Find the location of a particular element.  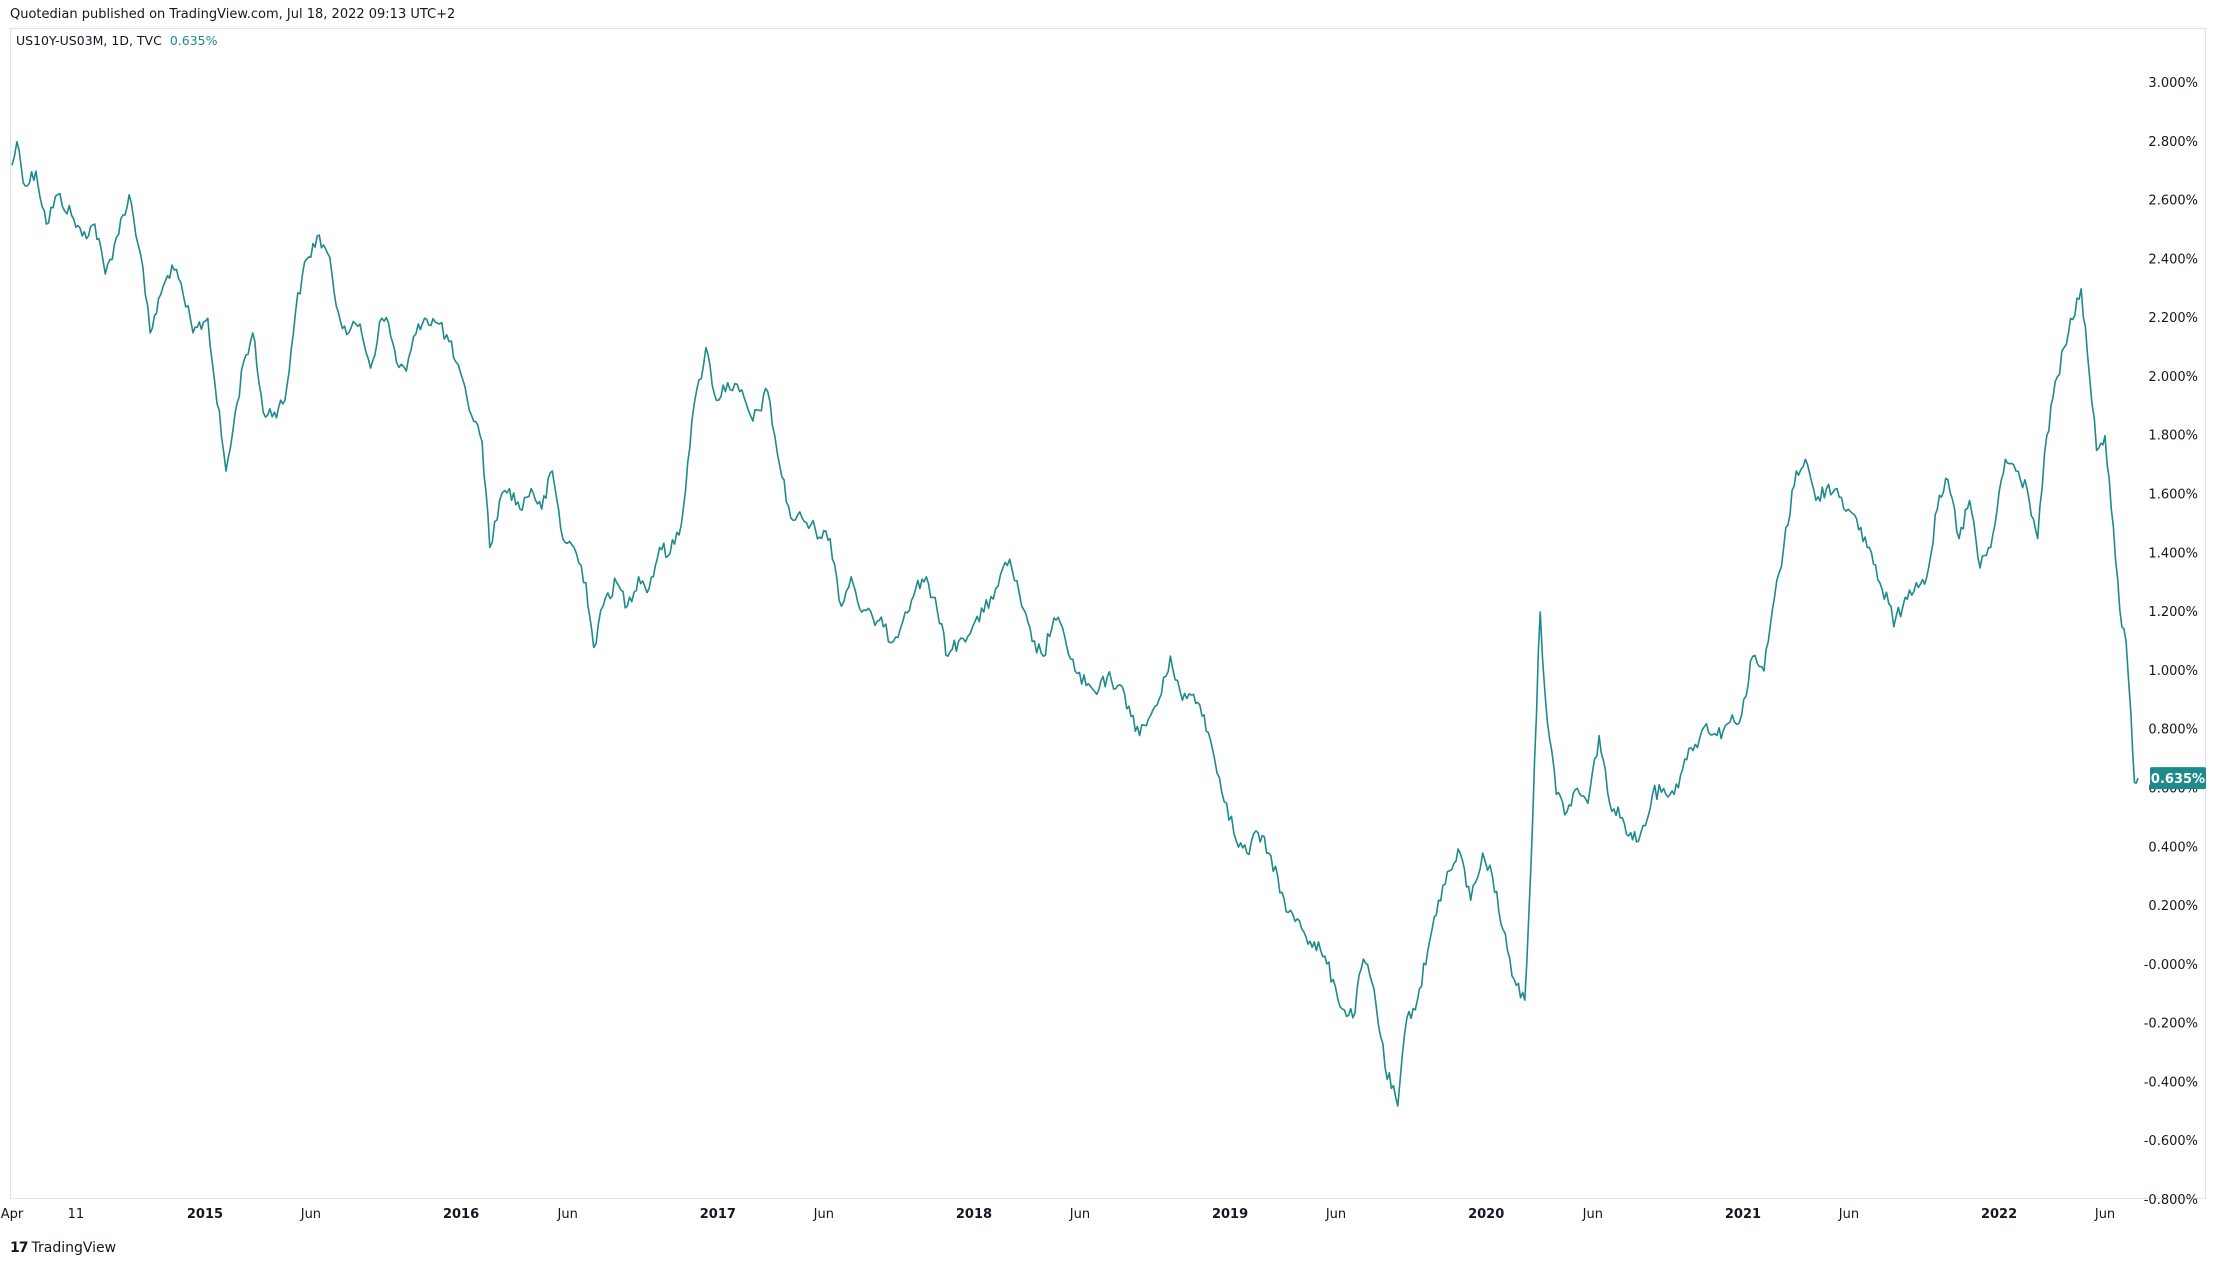

tradingview-logo: 17 TradingView is located at coordinates (63, 1248).